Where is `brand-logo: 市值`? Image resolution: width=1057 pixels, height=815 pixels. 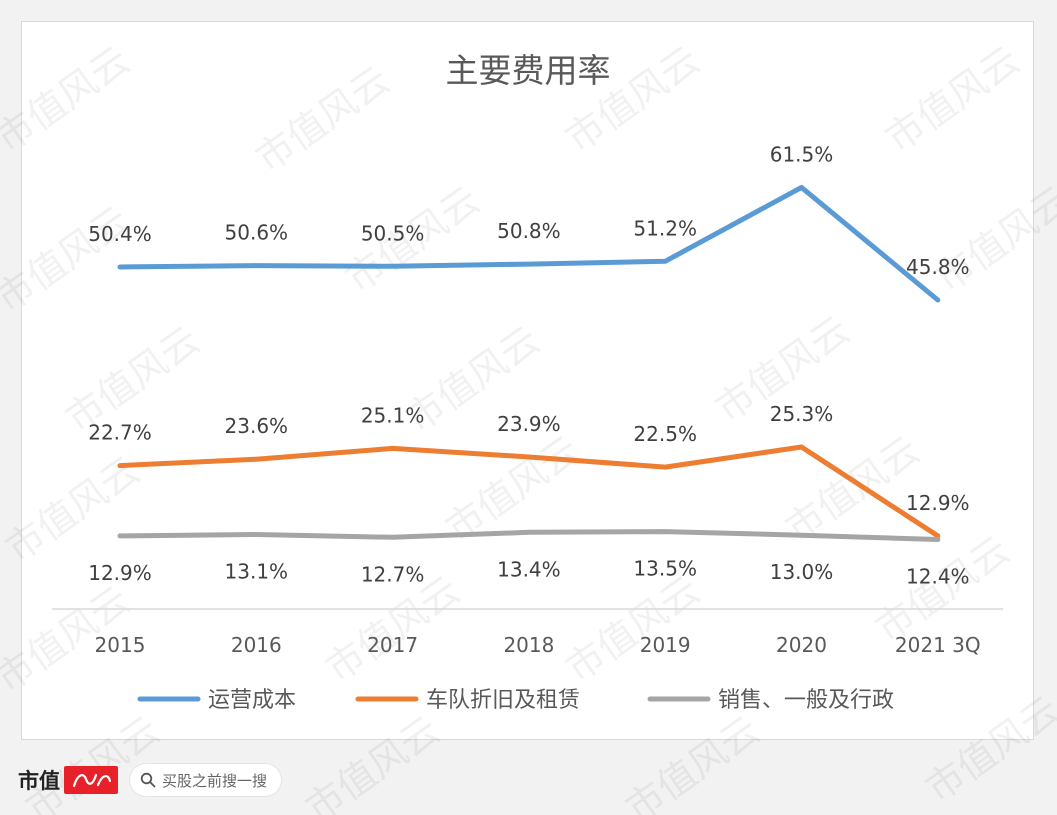 brand-logo: 市值 is located at coordinates (68, 780).